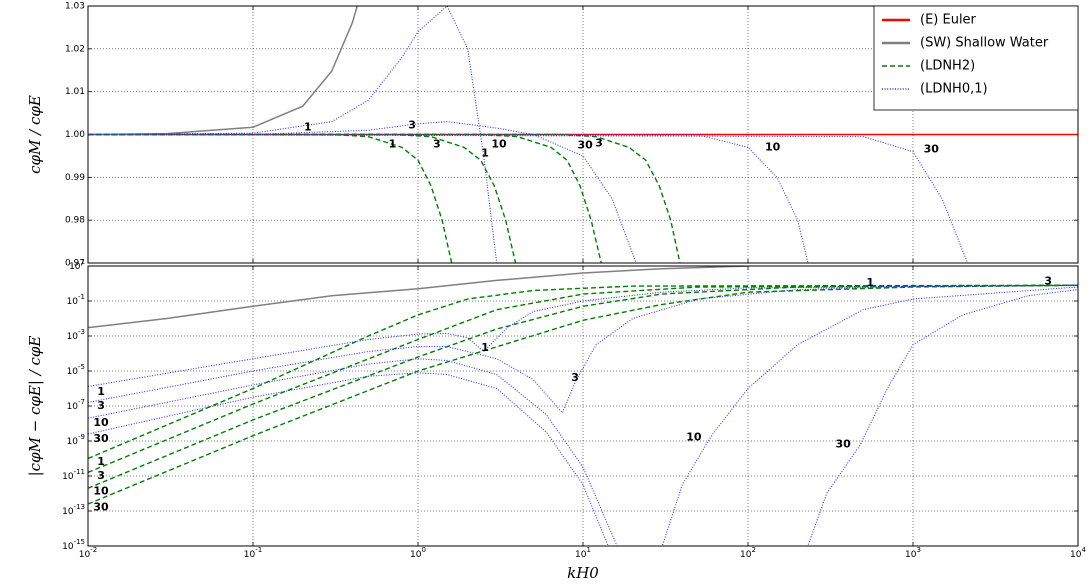 This screenshot has width=1092, height=584. What do you see at coordinates (748, 553) in the screenshot?
I see `x-tick-label: 10²` at bounding box center [748, 553].